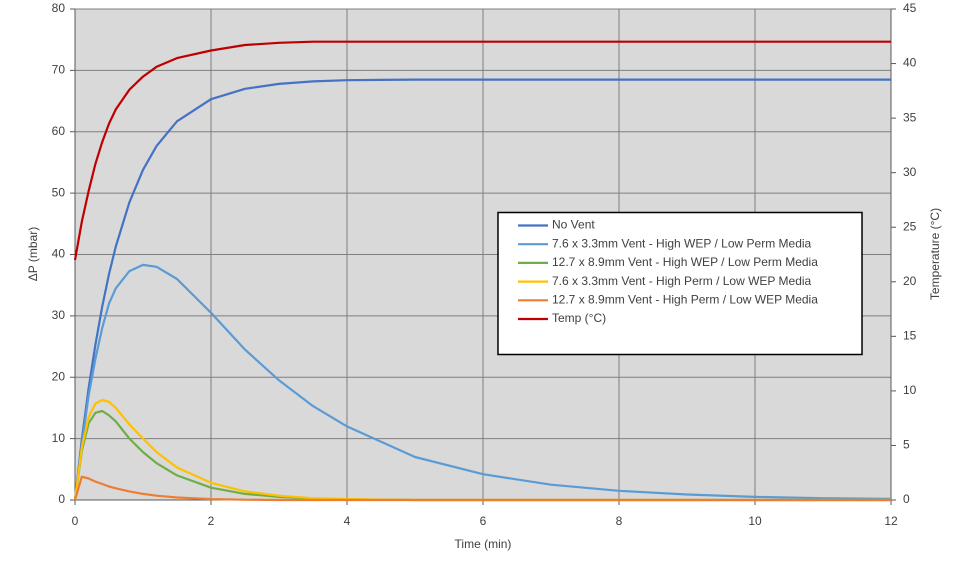 The height and width of the screenshot is (564, 958). I want to click on x-tick-label: 2, so click(211, 521).